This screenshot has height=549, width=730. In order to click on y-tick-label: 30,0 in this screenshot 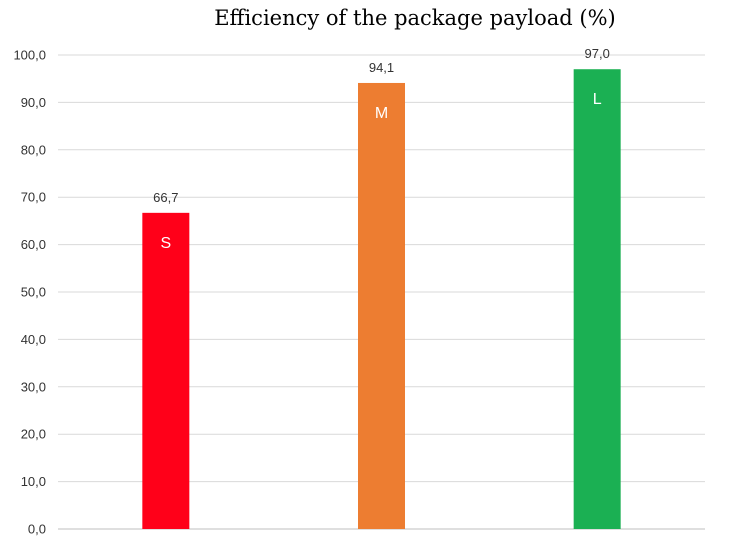, I will do `click(33, 386)`.